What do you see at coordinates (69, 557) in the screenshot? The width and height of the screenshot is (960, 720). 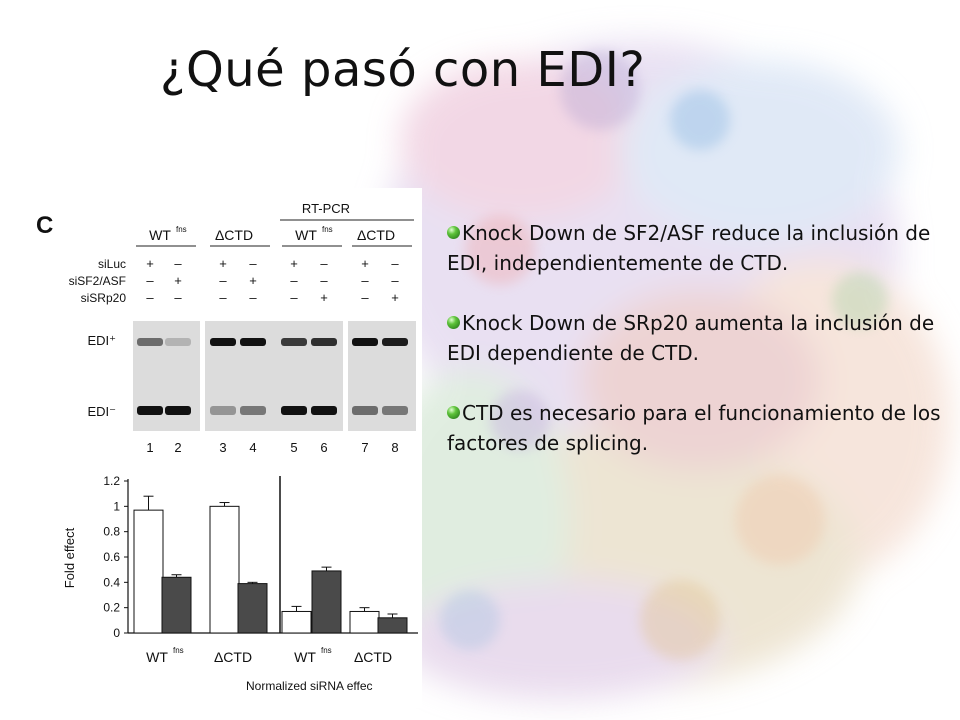 I see `y-axis-title: Fold effect` at bounding box center [69, 557].